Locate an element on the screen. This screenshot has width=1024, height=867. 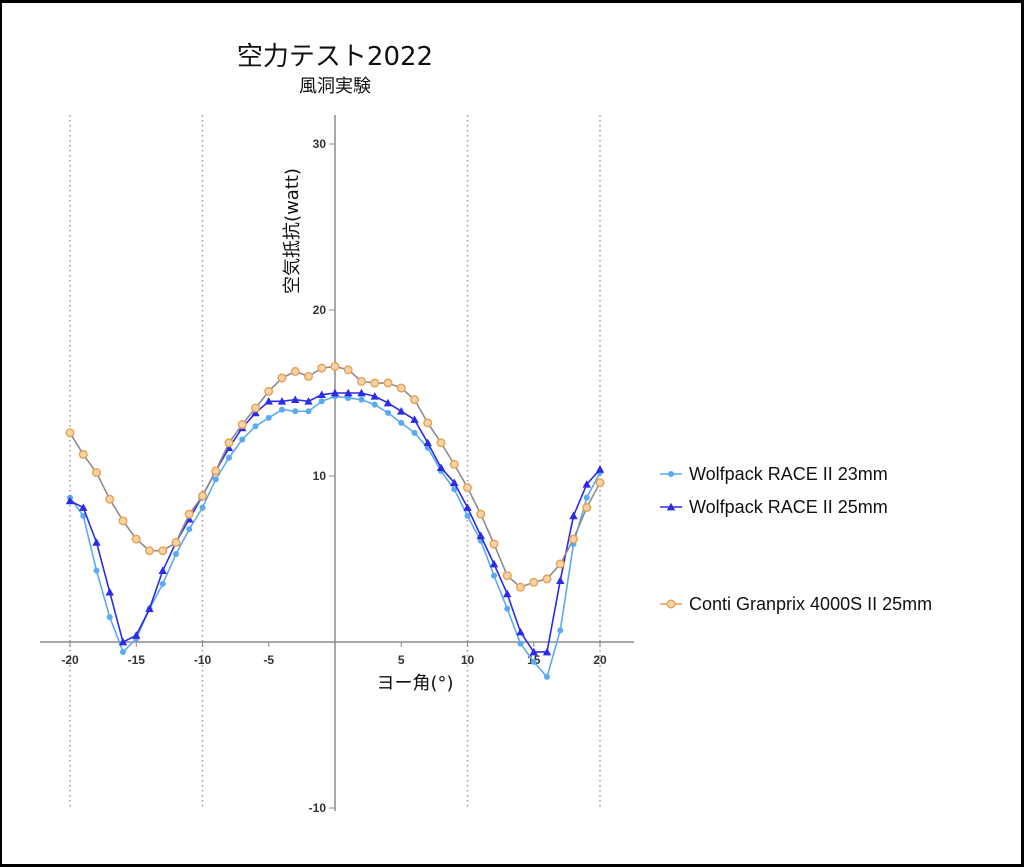
x-tick-label: -20 is located at coordinates (70, 660).